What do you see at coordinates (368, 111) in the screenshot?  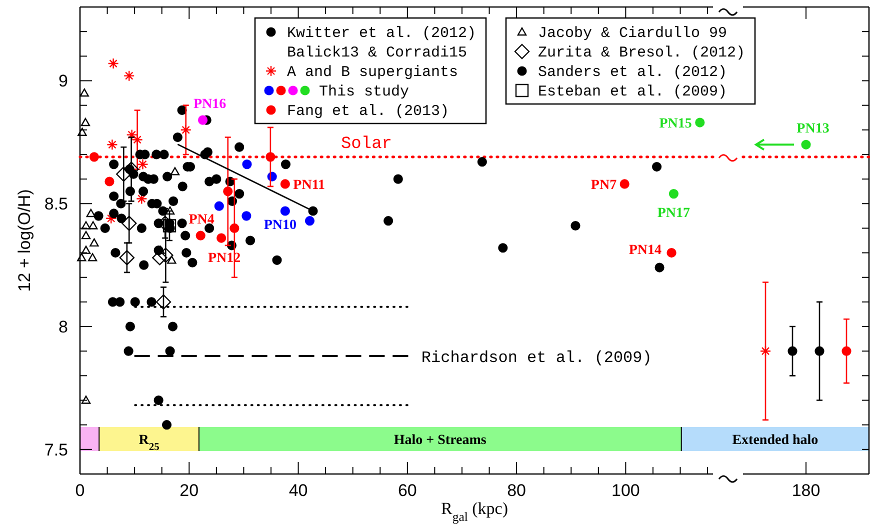 I see `legend-label: Fang et al. (2013)` at bounding box center [368, 111].